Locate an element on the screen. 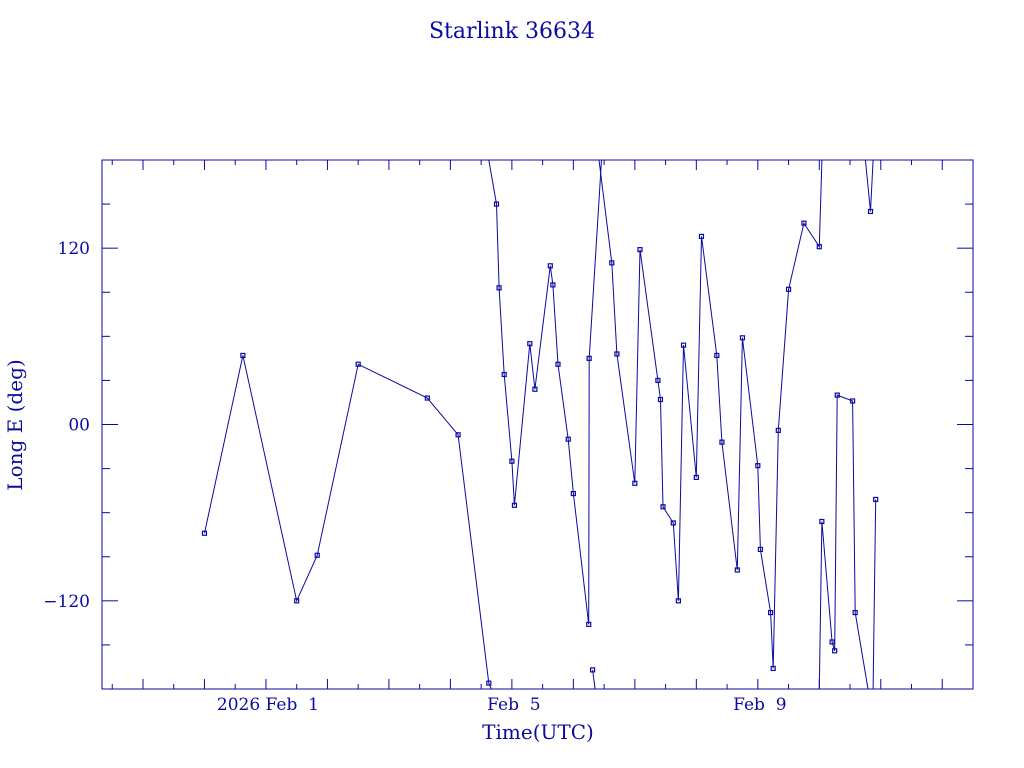  y-axis-tick-labels: 120 00 −120 is located at coordinates (66, 425).